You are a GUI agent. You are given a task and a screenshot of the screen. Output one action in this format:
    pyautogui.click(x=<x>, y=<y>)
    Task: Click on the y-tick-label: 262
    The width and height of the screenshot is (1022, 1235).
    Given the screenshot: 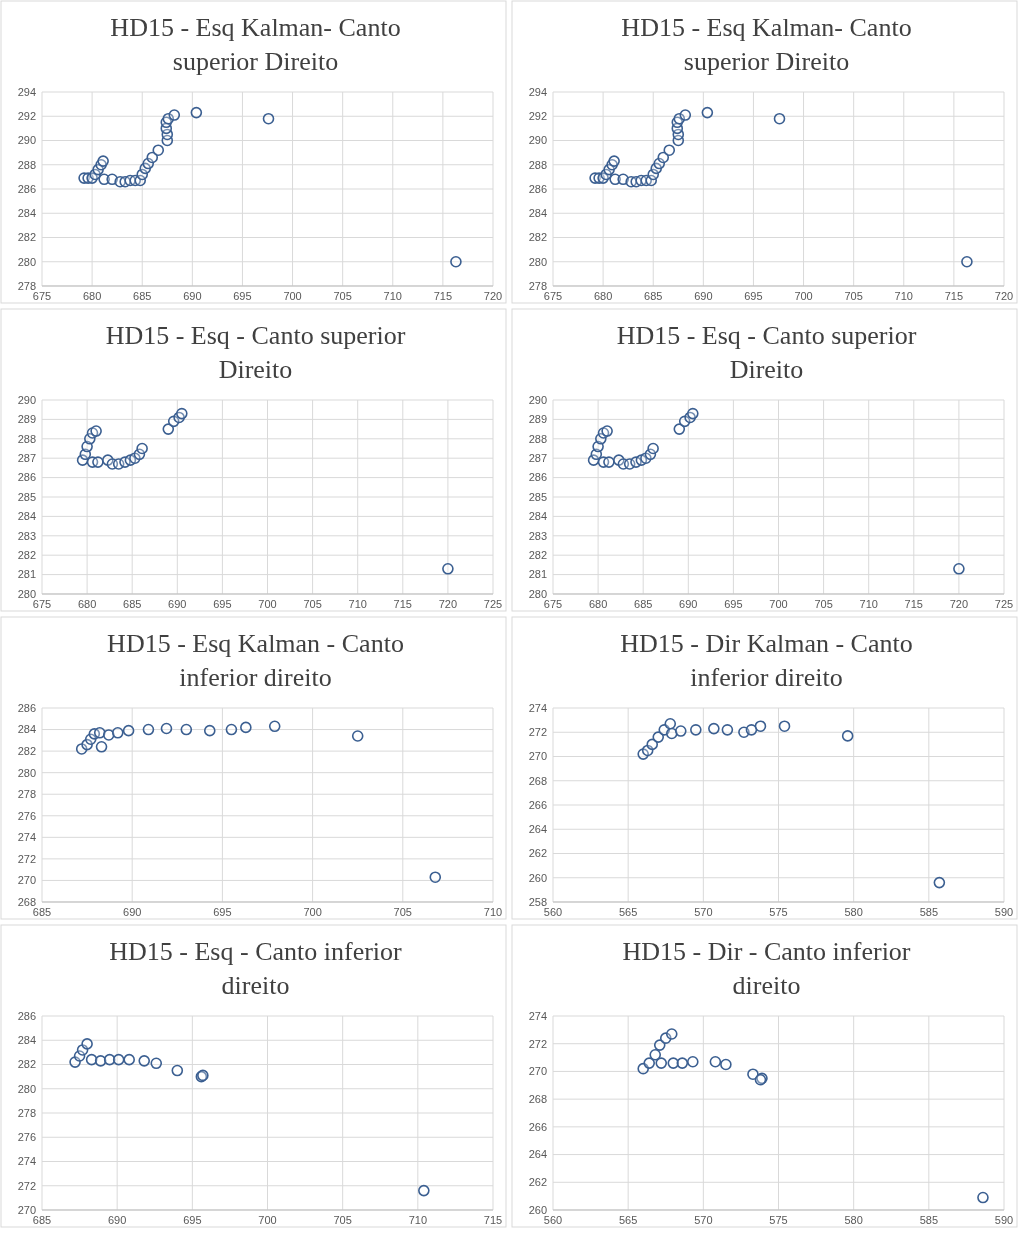 What is the action you would take?
    pyautogui.click(x=537, y=1182)
    